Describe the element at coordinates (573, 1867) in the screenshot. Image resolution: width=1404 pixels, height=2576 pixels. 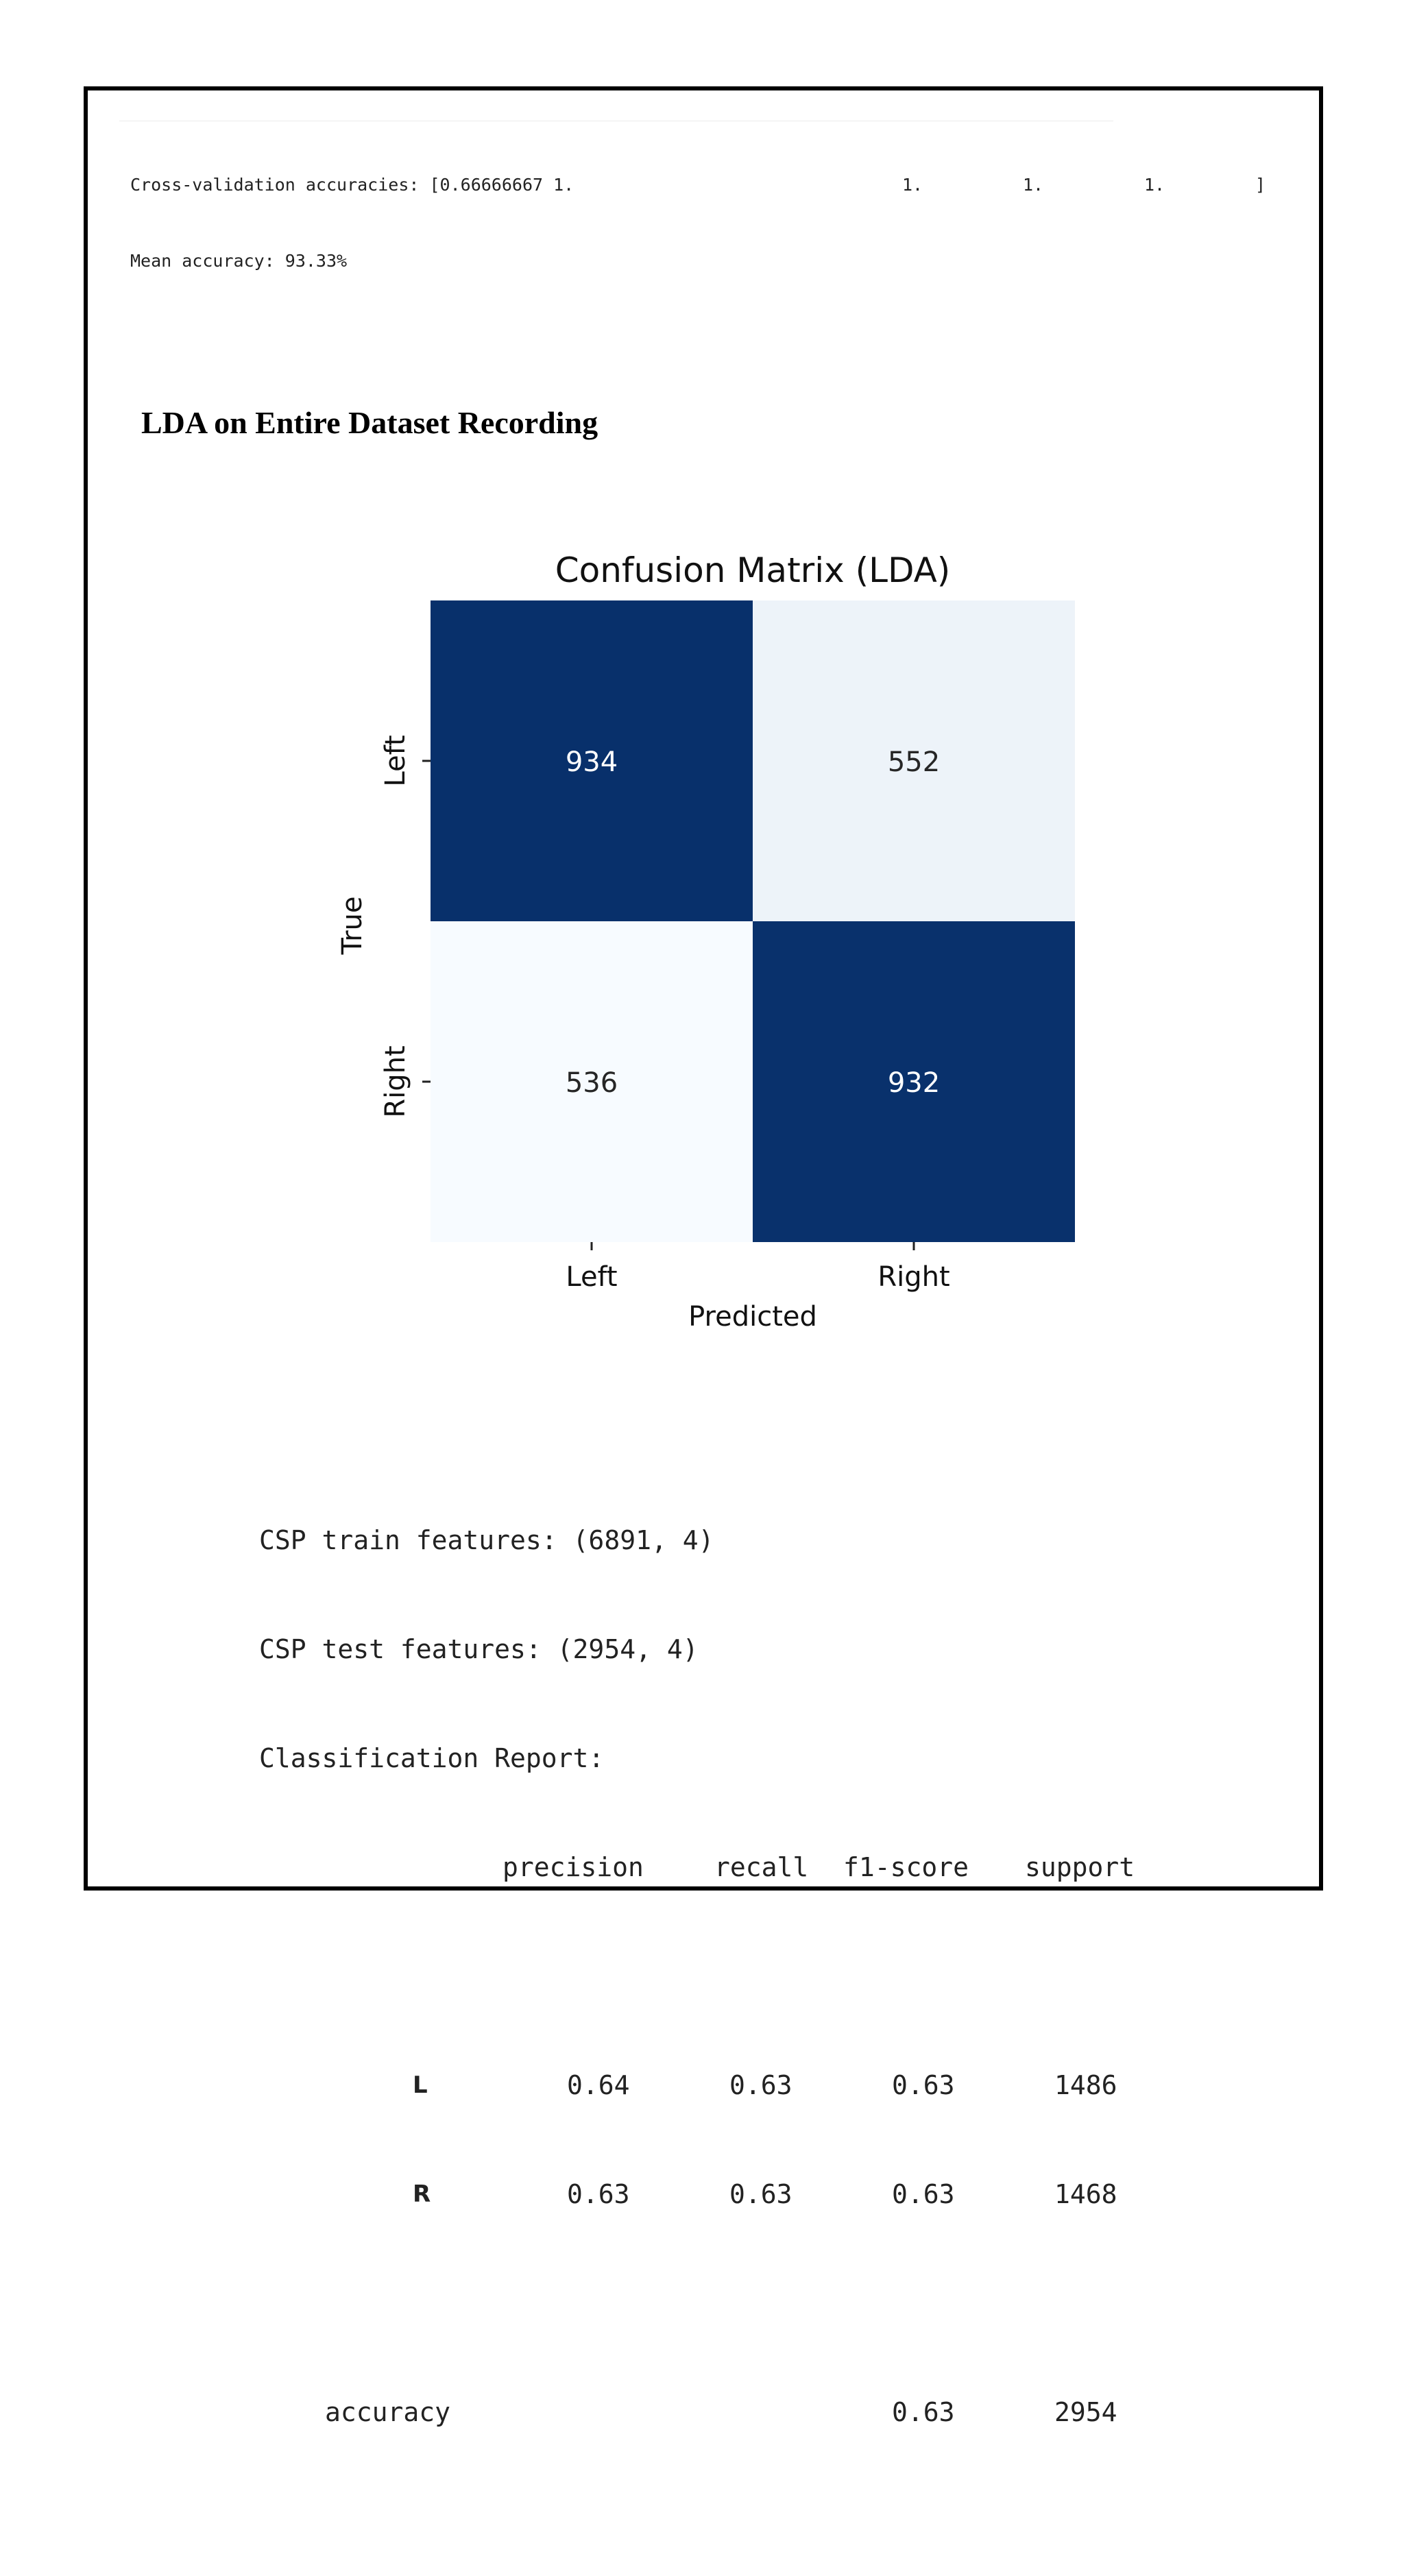
I see `header-precision: precision` at that location.